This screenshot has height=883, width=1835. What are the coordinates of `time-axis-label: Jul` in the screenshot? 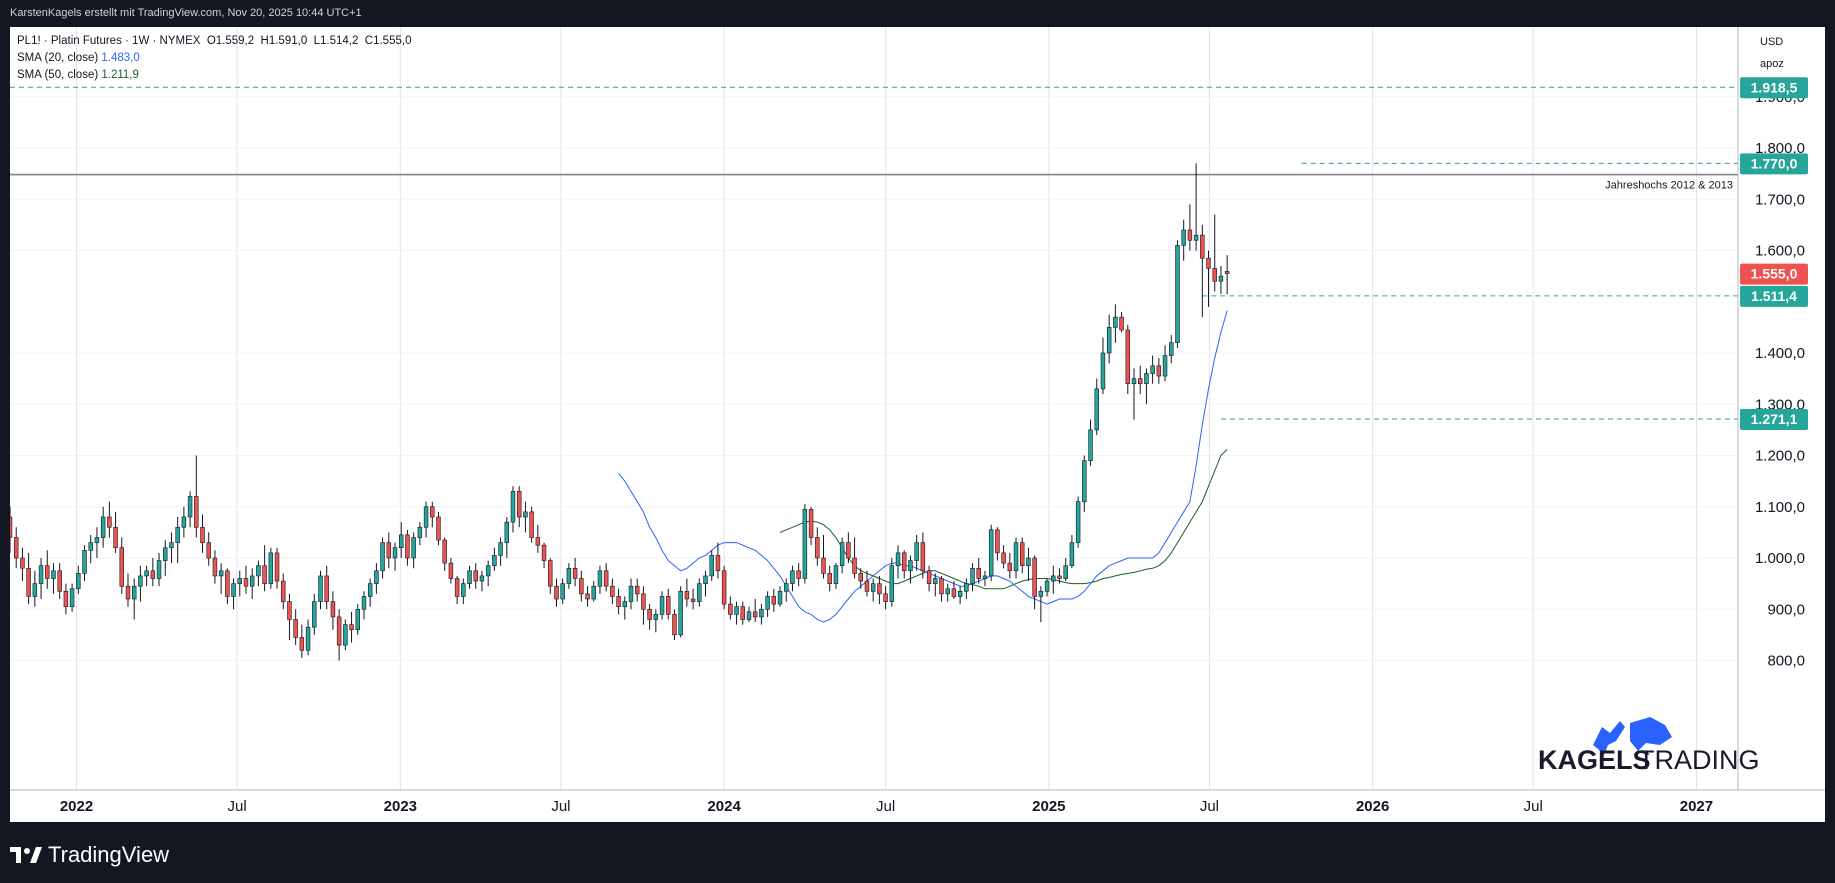 It's located at (560, 806).